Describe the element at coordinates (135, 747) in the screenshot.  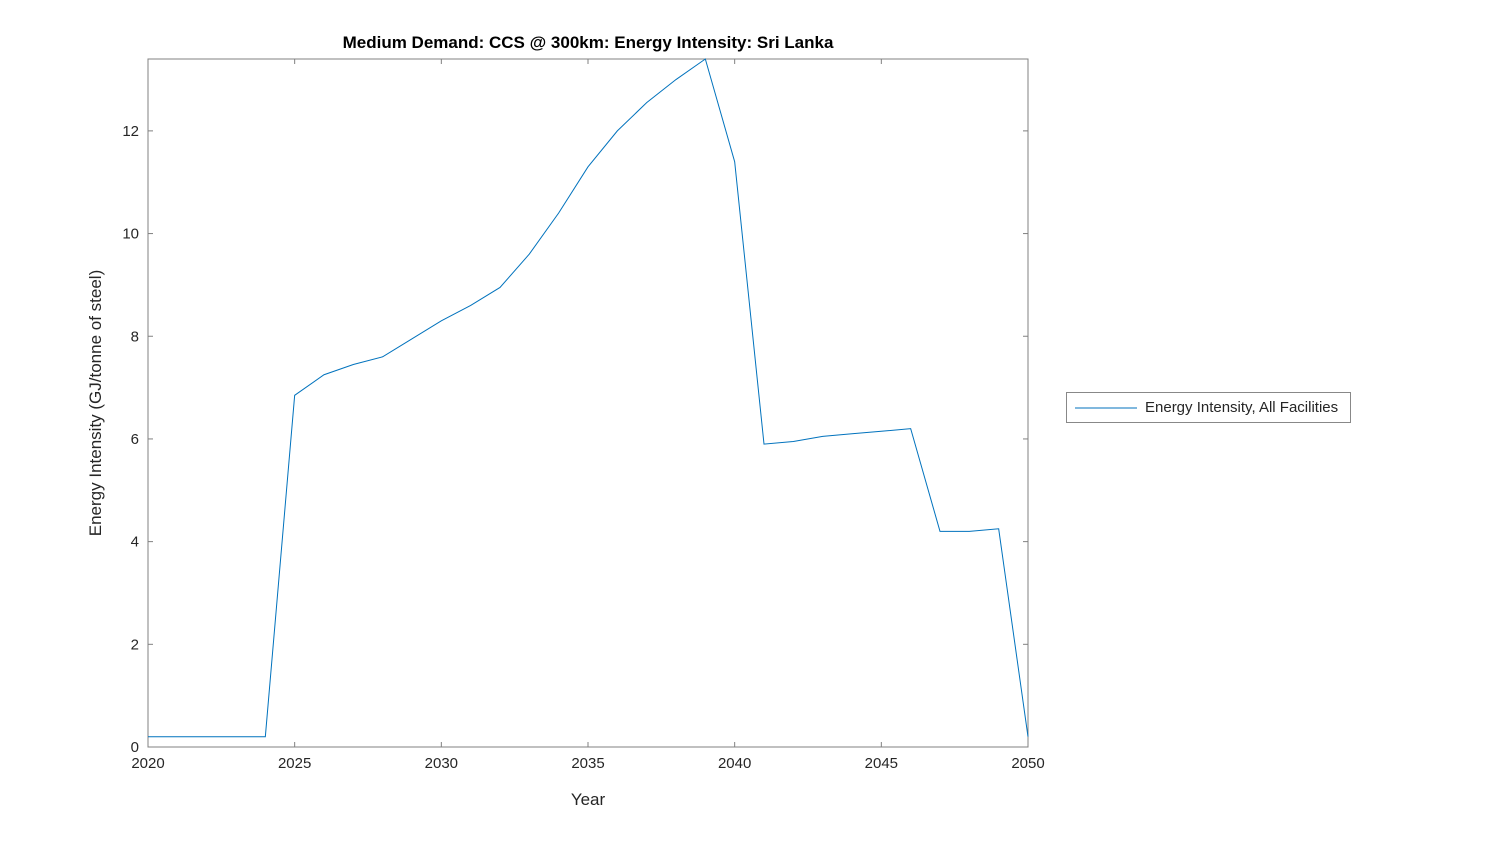
I see `svg-text: 0` at that location.